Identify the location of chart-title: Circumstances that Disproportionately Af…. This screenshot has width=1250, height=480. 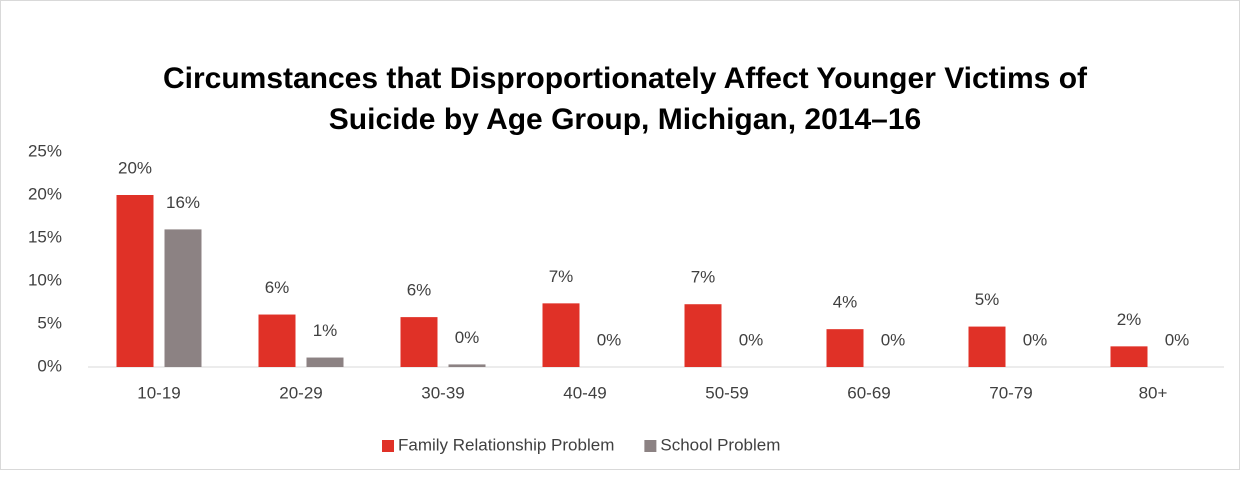
(625, 99).